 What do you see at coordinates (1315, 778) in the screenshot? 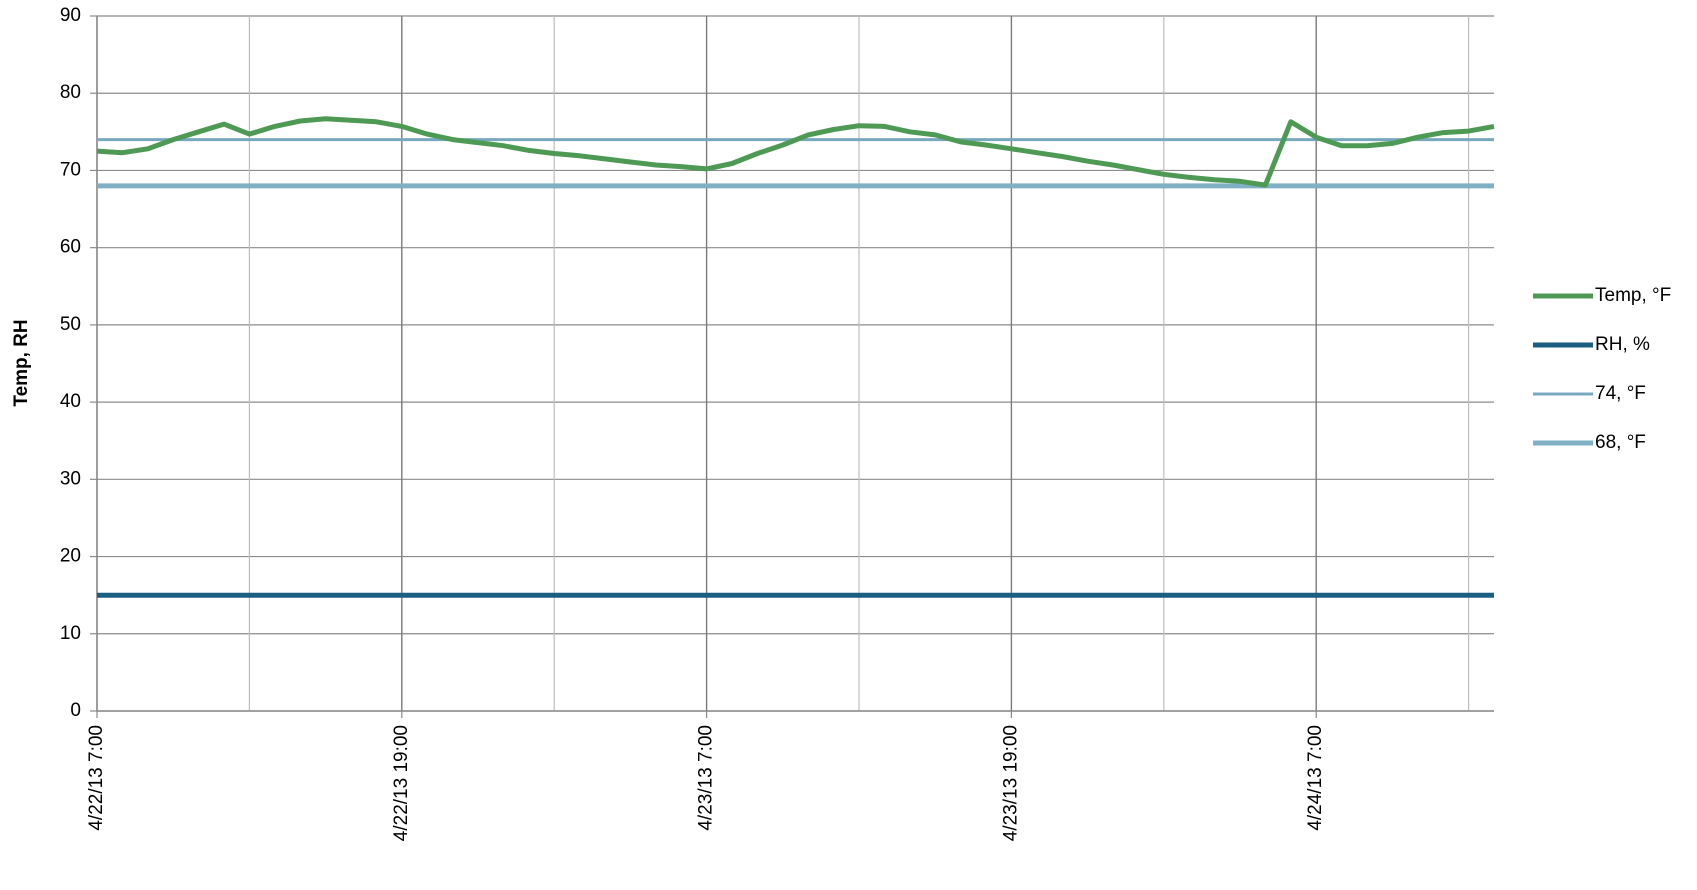
I see `x-tick-label: 4/24/13 7:00` at bounding box center [1315, 778].